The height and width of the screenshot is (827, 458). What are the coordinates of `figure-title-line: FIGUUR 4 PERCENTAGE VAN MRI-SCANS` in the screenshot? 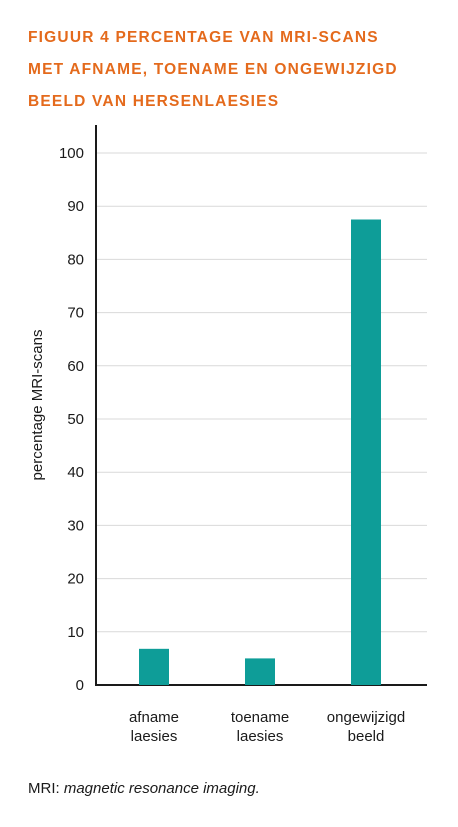 It's located at (203, 37).